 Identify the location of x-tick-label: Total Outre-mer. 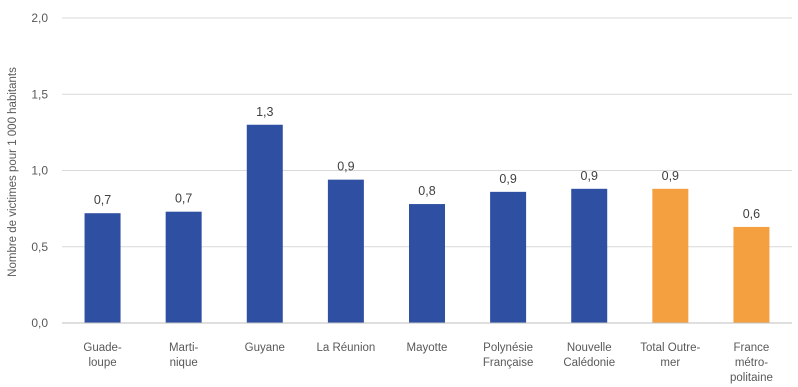
(670, 355).